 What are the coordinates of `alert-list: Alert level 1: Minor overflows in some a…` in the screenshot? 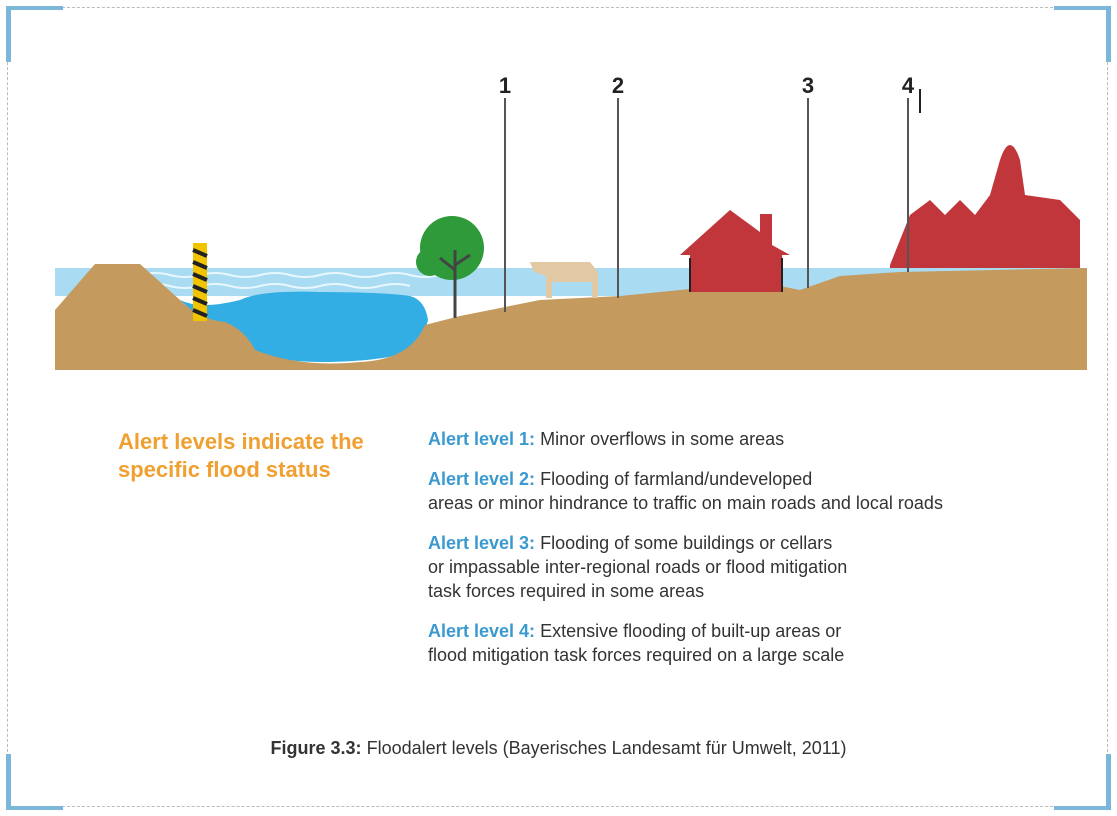 It's located at (685, 555).